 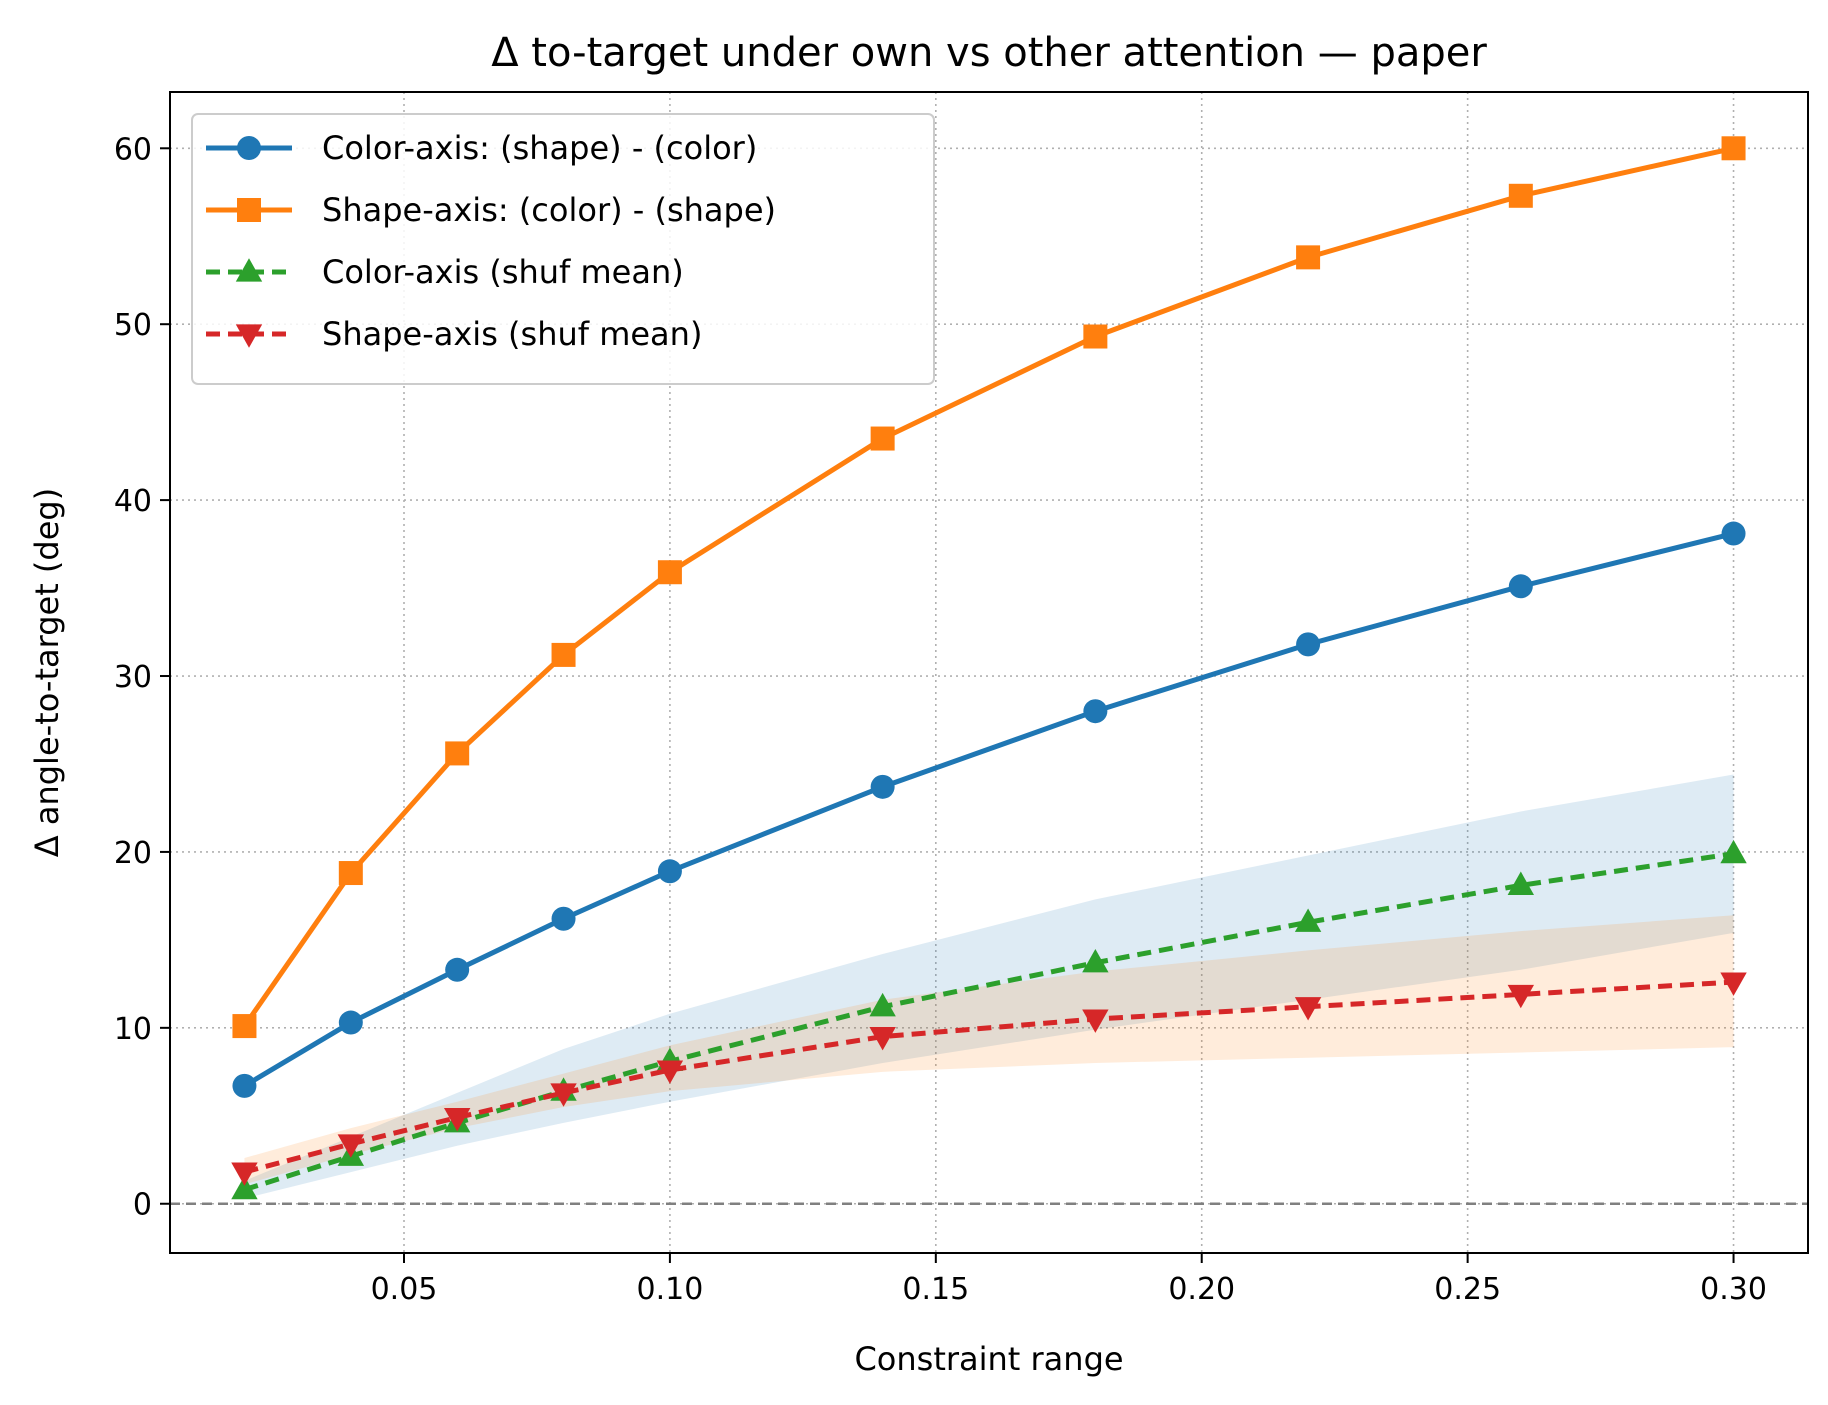 What do you see at coordinates (133, 325) in the screenshot?
I see `y-tick-label: 50` at bounding box center [133, 325].